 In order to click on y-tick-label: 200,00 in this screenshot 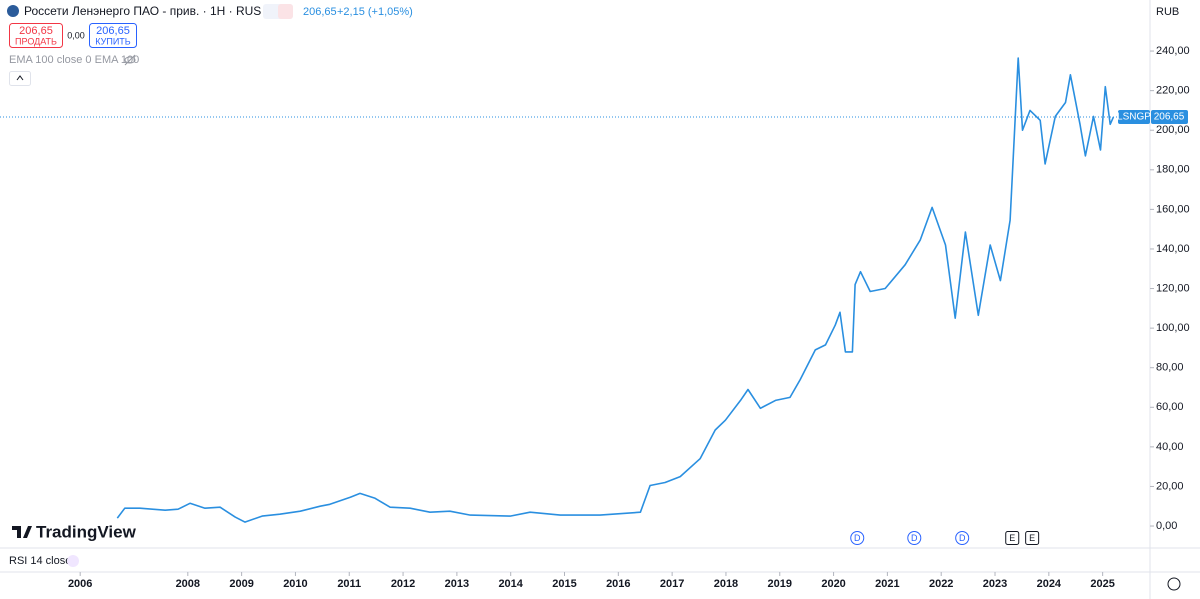, I will do `click(1173, 130)`.